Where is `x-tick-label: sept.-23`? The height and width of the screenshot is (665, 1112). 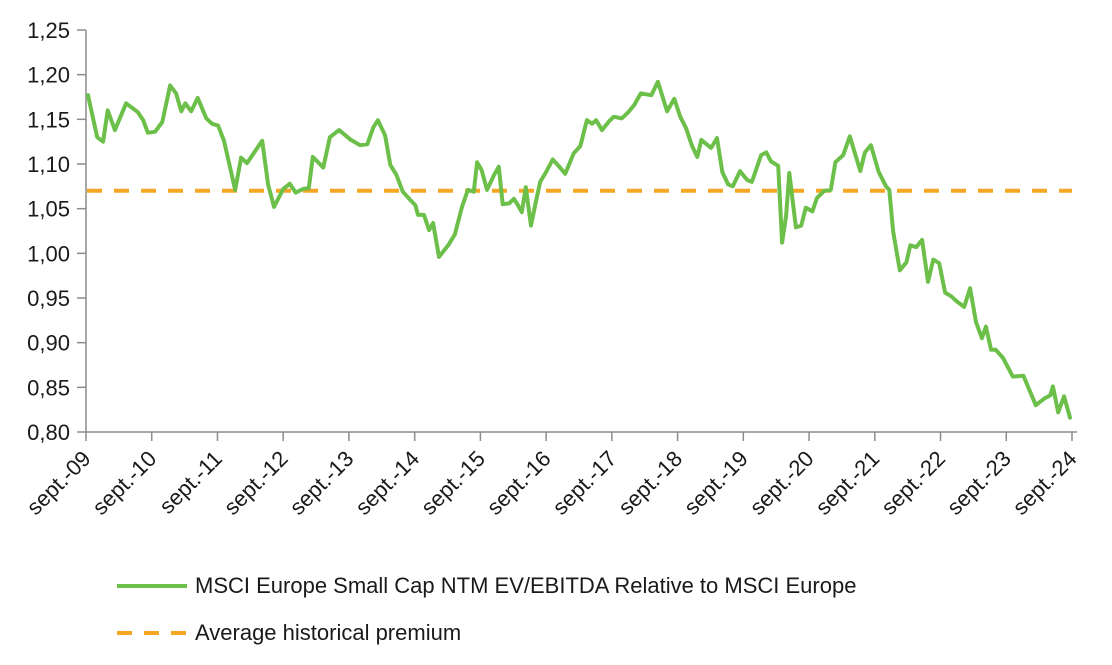
x-tick-label: sept.-23 is located at coordinates (979, 483).